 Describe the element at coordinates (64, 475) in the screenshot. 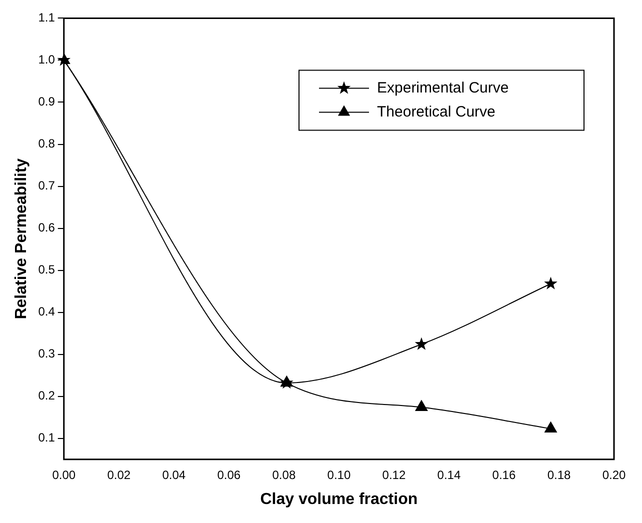

I see `x-tick-label: 0.00` at that location.